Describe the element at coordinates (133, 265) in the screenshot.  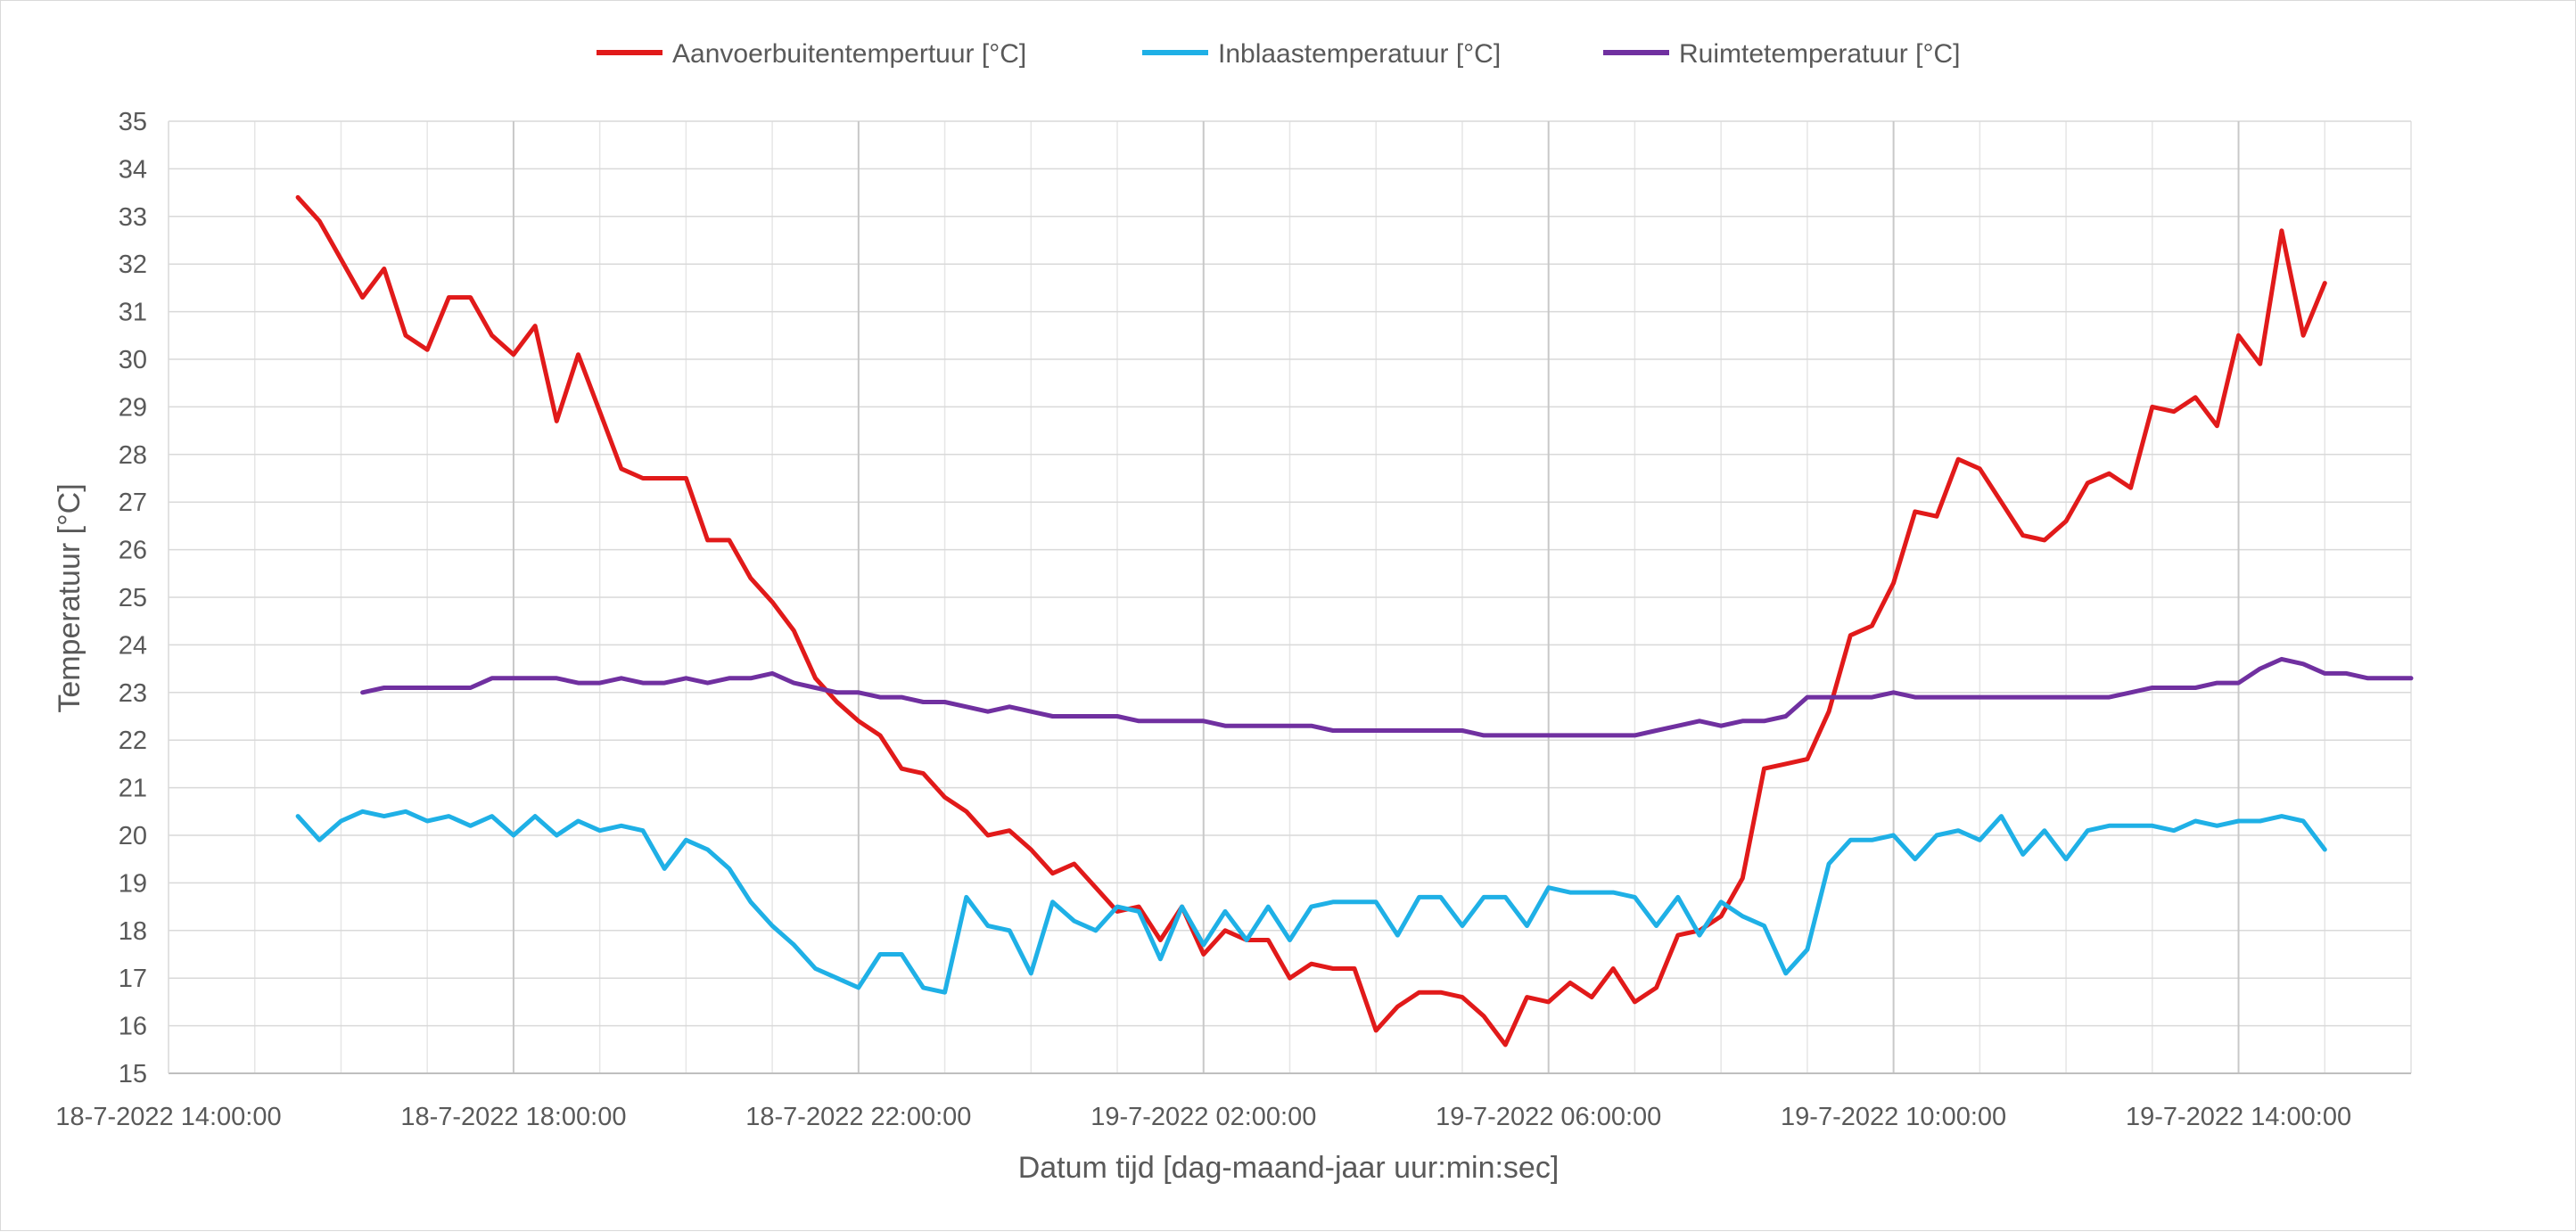
I see `y-tick-label: 32` at that location.